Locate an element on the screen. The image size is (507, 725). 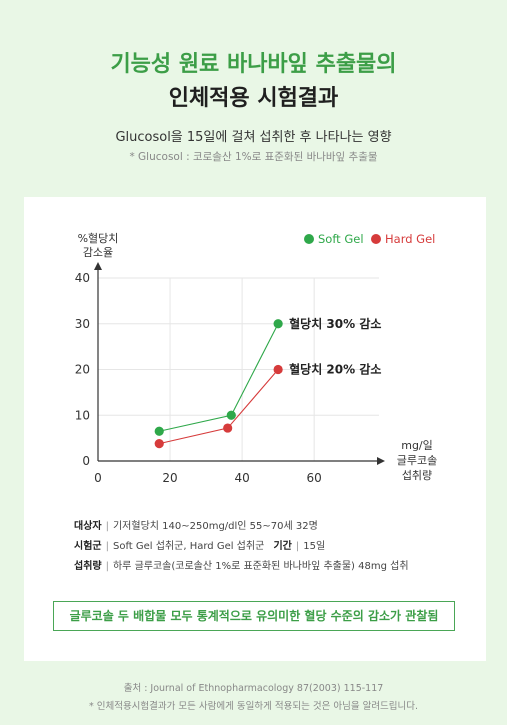
x-tick-label: 40 is located at coordinates (241, 478).